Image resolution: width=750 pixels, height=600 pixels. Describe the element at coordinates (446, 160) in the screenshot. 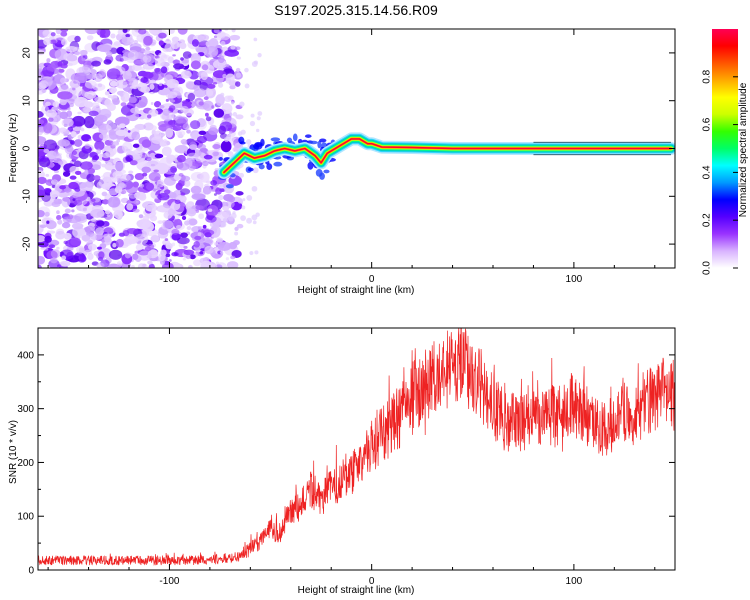

I see `spectrogram-ridge` at that location.